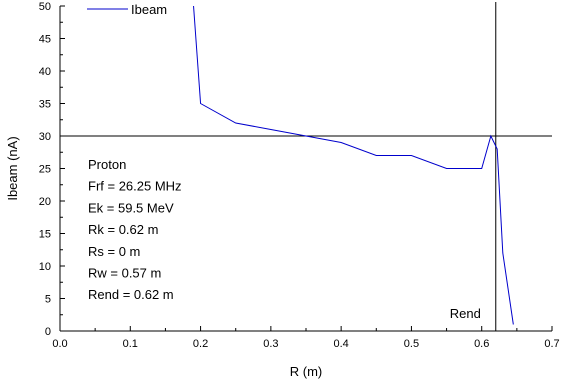 The image size is (565, 390). Describe the element at coordinates (45, 137) in the screenshot. I see `y-tick-label: 30` at that location.